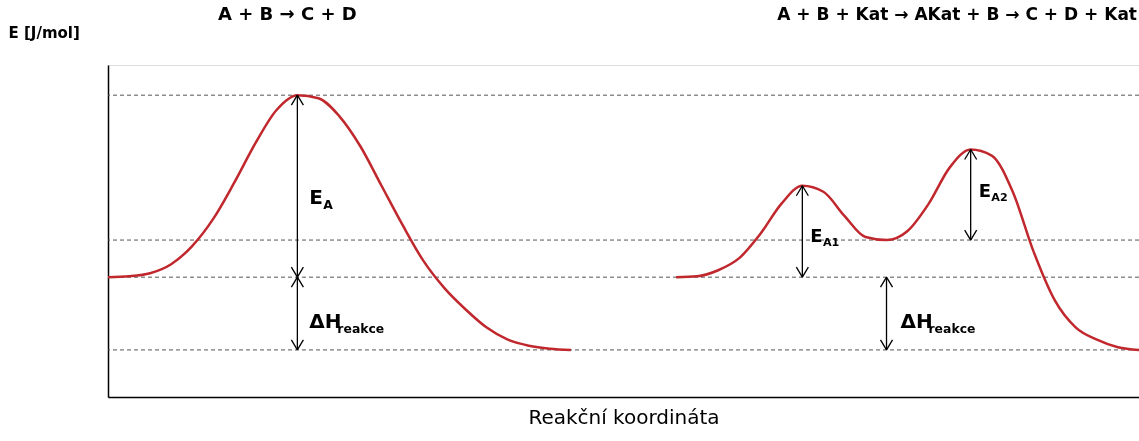 This screenshot has width=1139, height=441. What do you see at coordinates (624, 416) in the screenshot?
I see `x-axis-title: Reakční koordináta` at bounding box center [624, 416].